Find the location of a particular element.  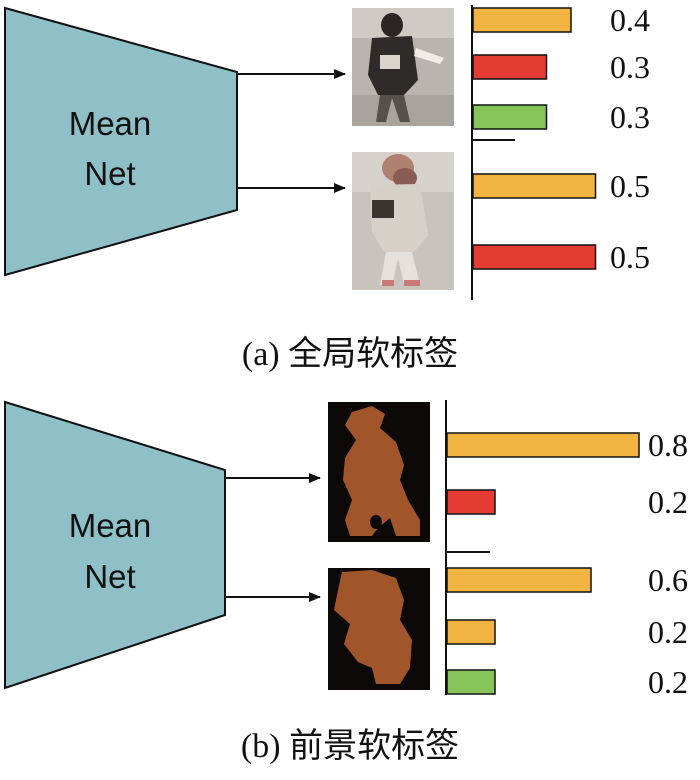

panel-b-row-2-value-label-3: 0.2 is located at coordinates (668, 682).